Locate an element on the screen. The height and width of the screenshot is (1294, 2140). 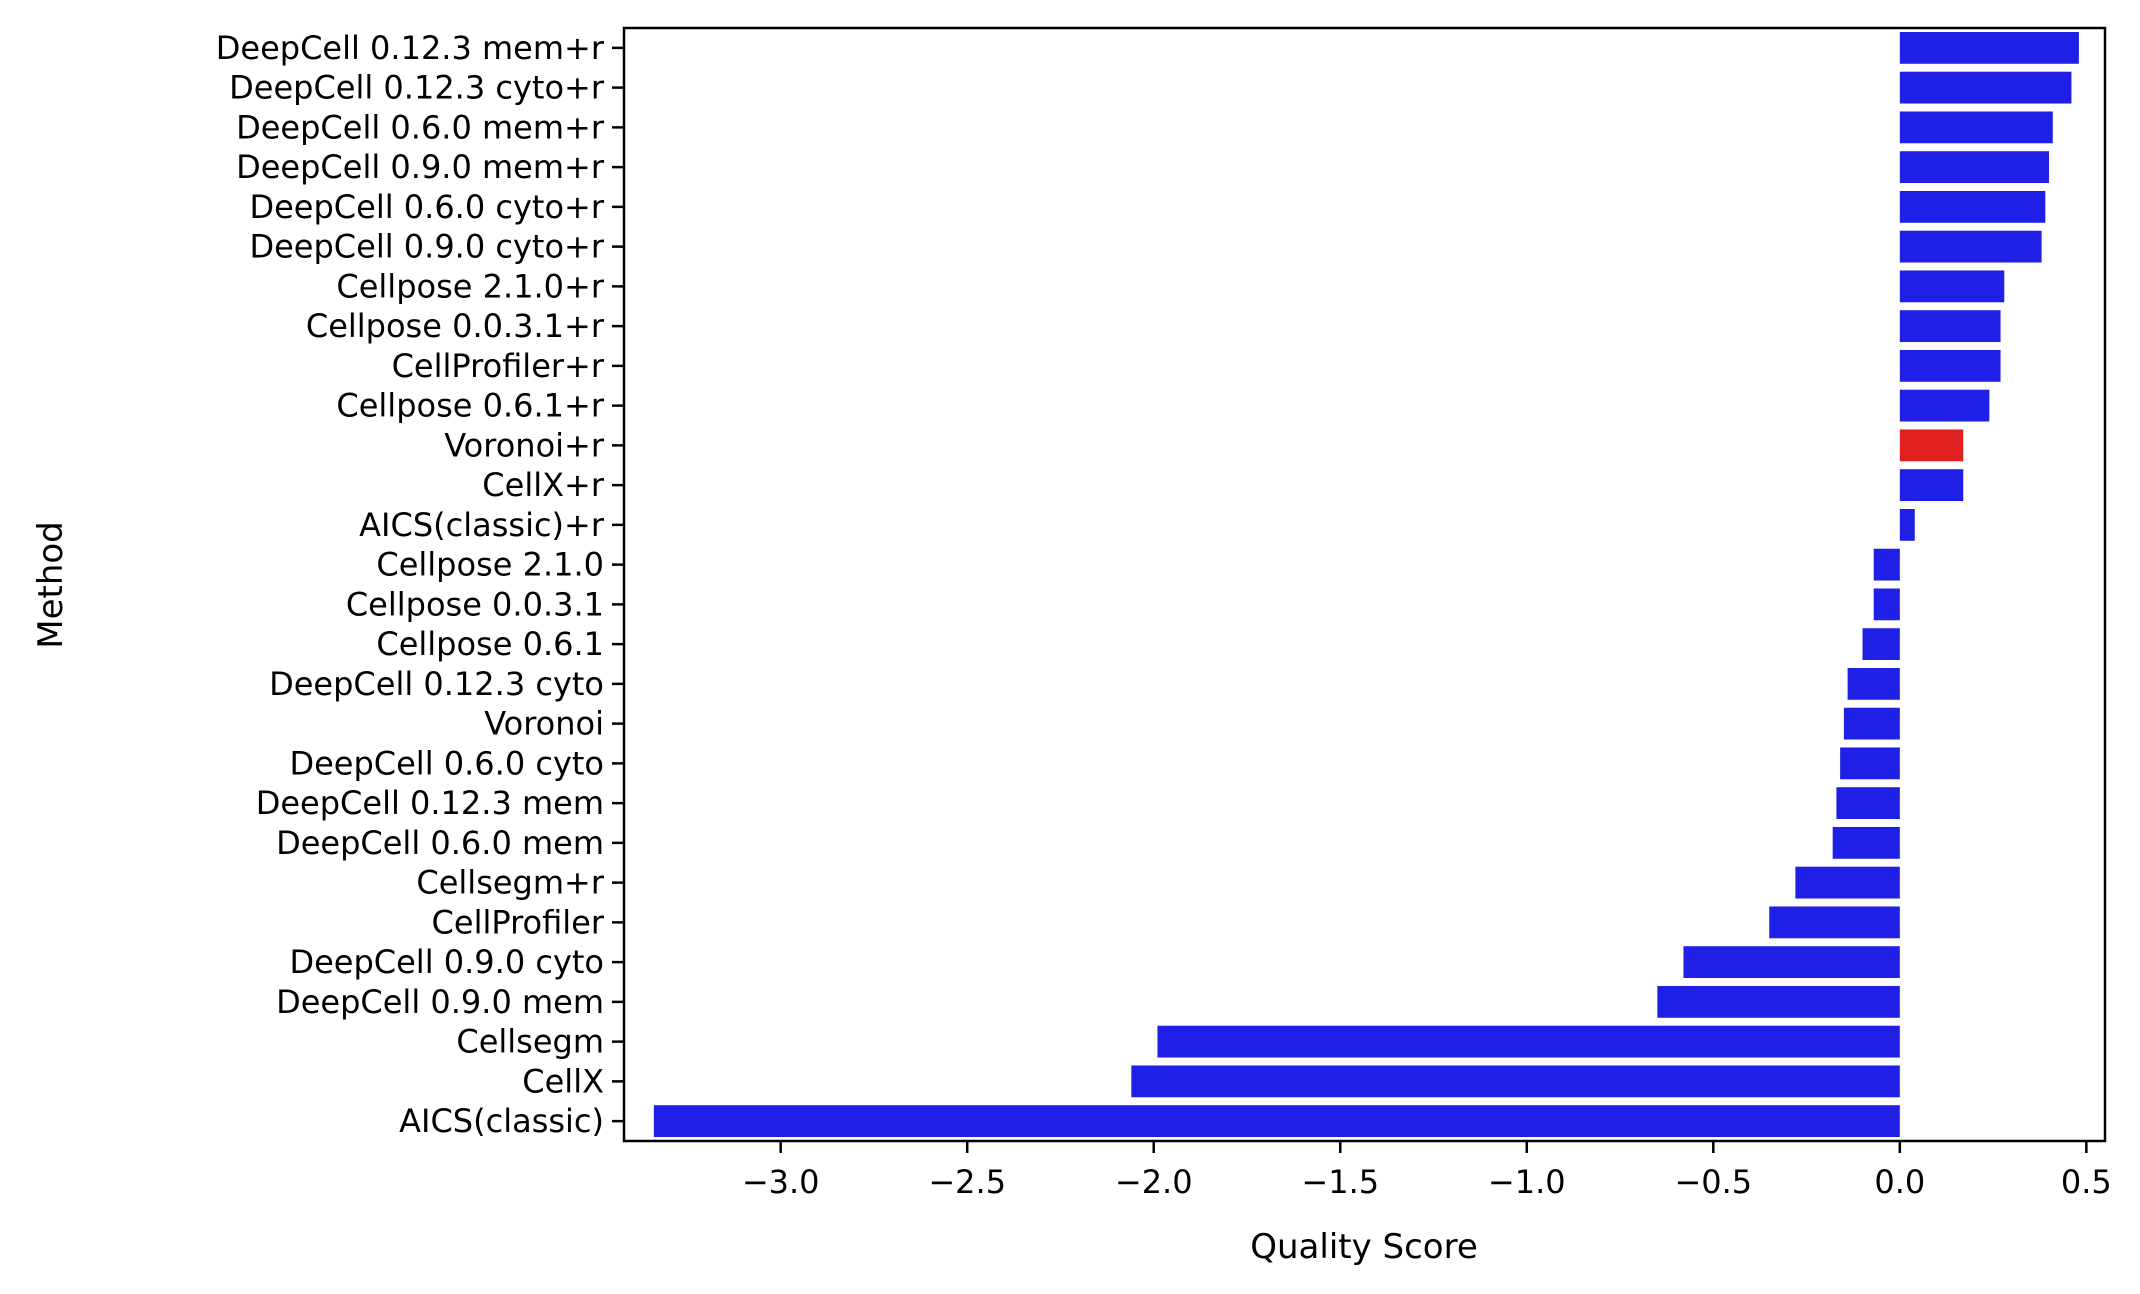
y-tick-label: CellProfiler is located at coordinates (518, 922).